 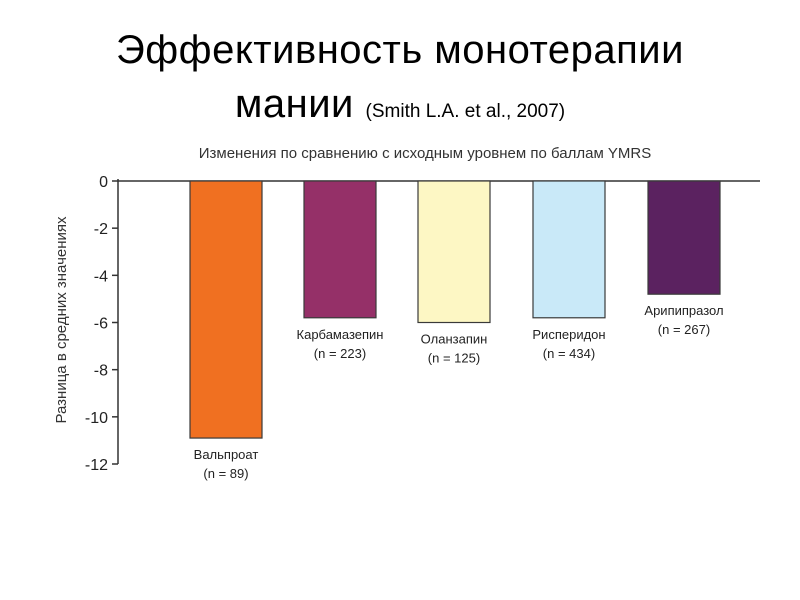 I want to click on y-tick-label: -4, so click(x=101, y=276).